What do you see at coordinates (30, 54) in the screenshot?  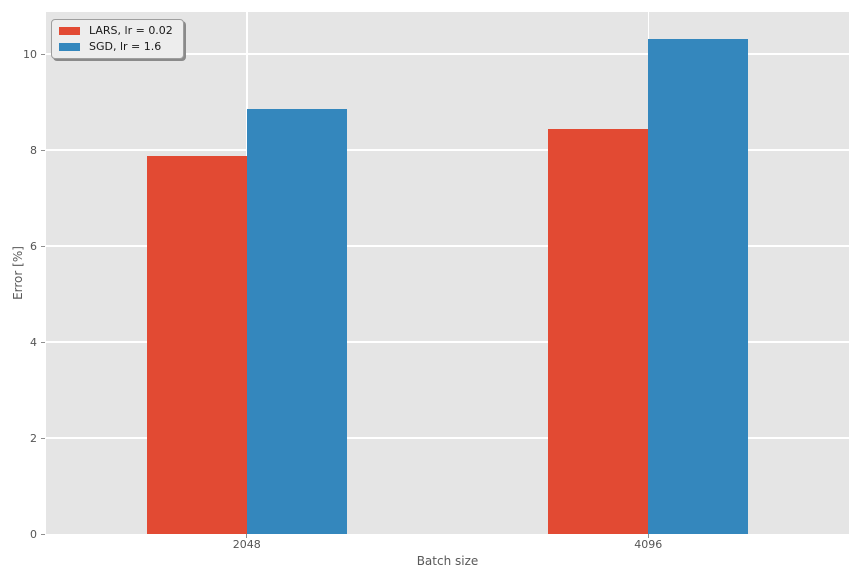 I see `y-tick-label: 10` at bounding box center [30, 54].